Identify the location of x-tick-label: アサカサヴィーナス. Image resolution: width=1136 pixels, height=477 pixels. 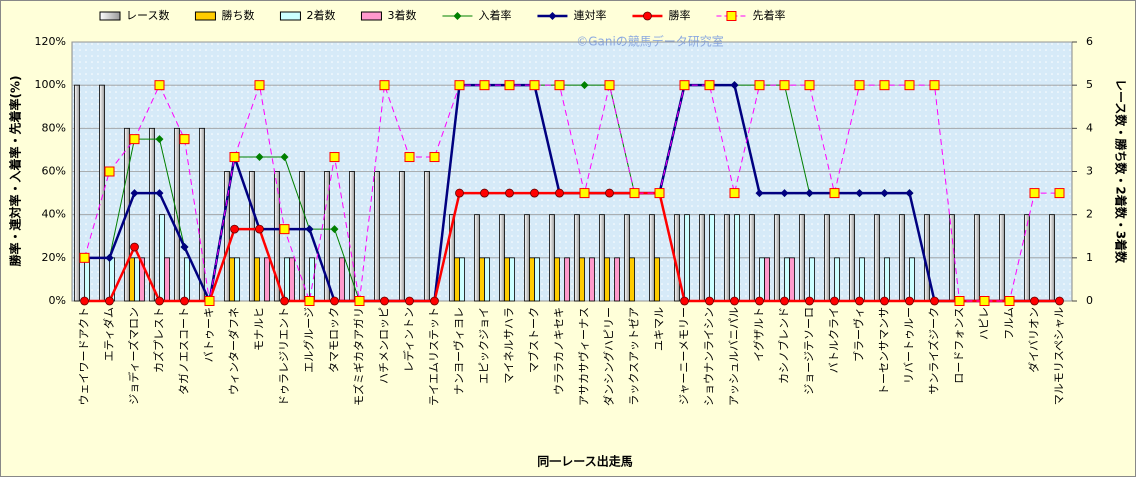
(584, 356).